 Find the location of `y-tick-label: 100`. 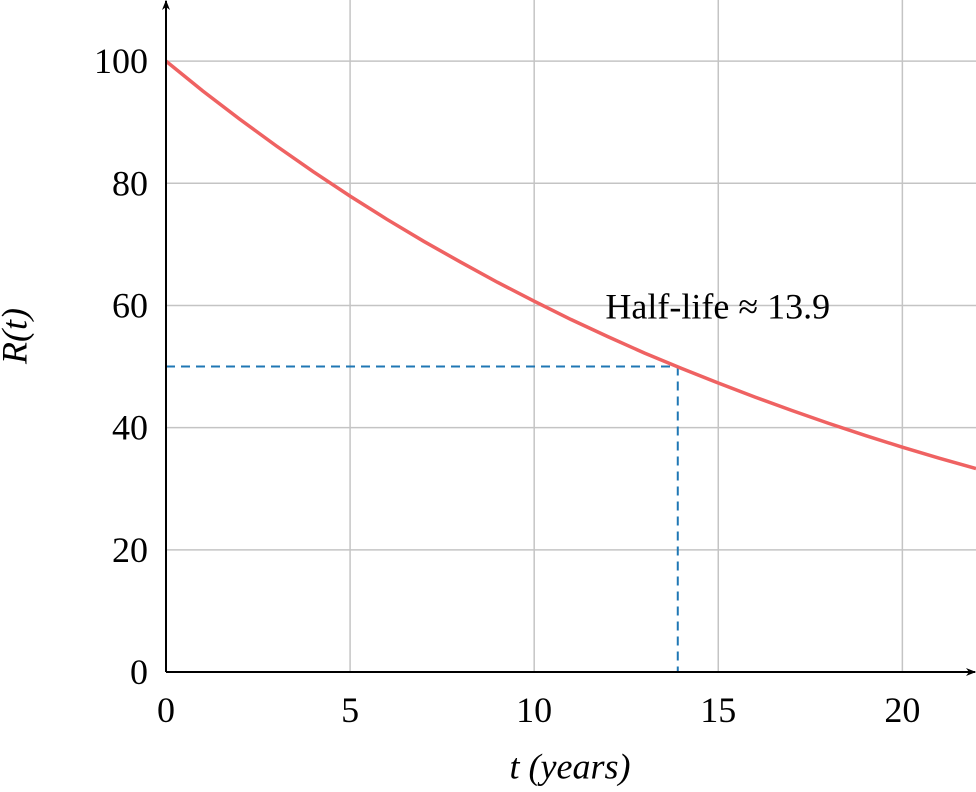

y-tick-label: 100 is located at coordinates (121, 61).